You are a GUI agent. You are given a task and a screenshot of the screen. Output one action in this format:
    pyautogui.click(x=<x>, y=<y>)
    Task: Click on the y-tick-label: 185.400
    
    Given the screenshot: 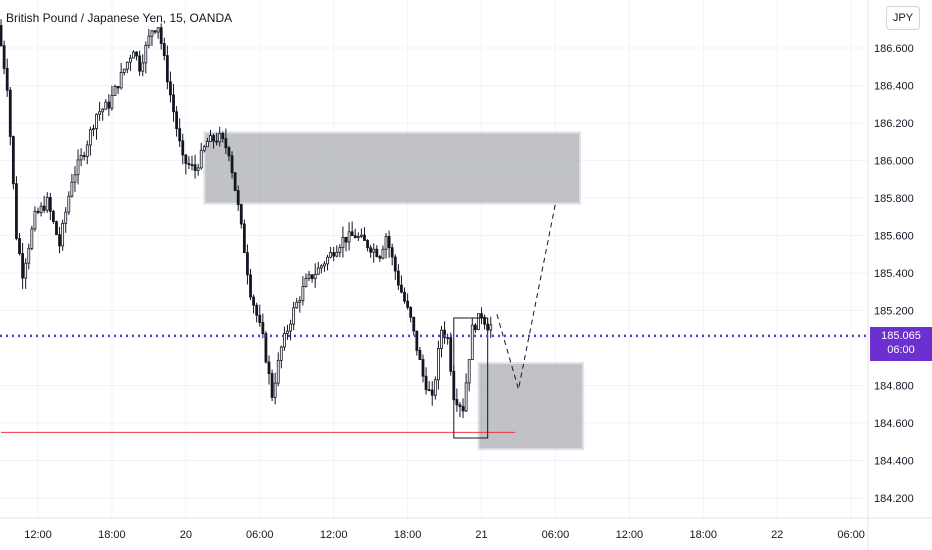 What is the action you would take?
    pyautogui.click(x=894, y=274)
    